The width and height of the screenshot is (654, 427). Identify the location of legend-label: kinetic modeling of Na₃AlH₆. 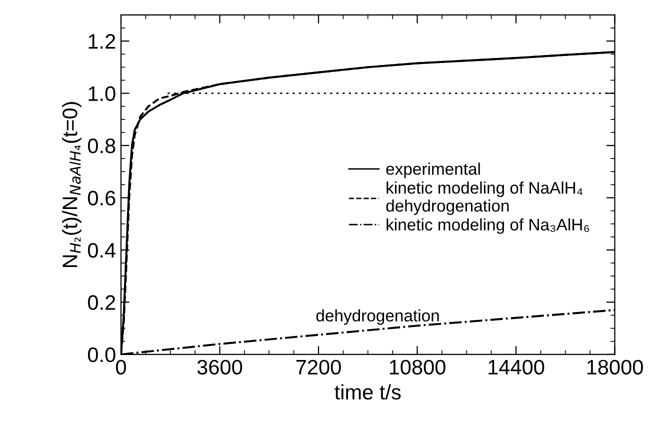
(487, 226).